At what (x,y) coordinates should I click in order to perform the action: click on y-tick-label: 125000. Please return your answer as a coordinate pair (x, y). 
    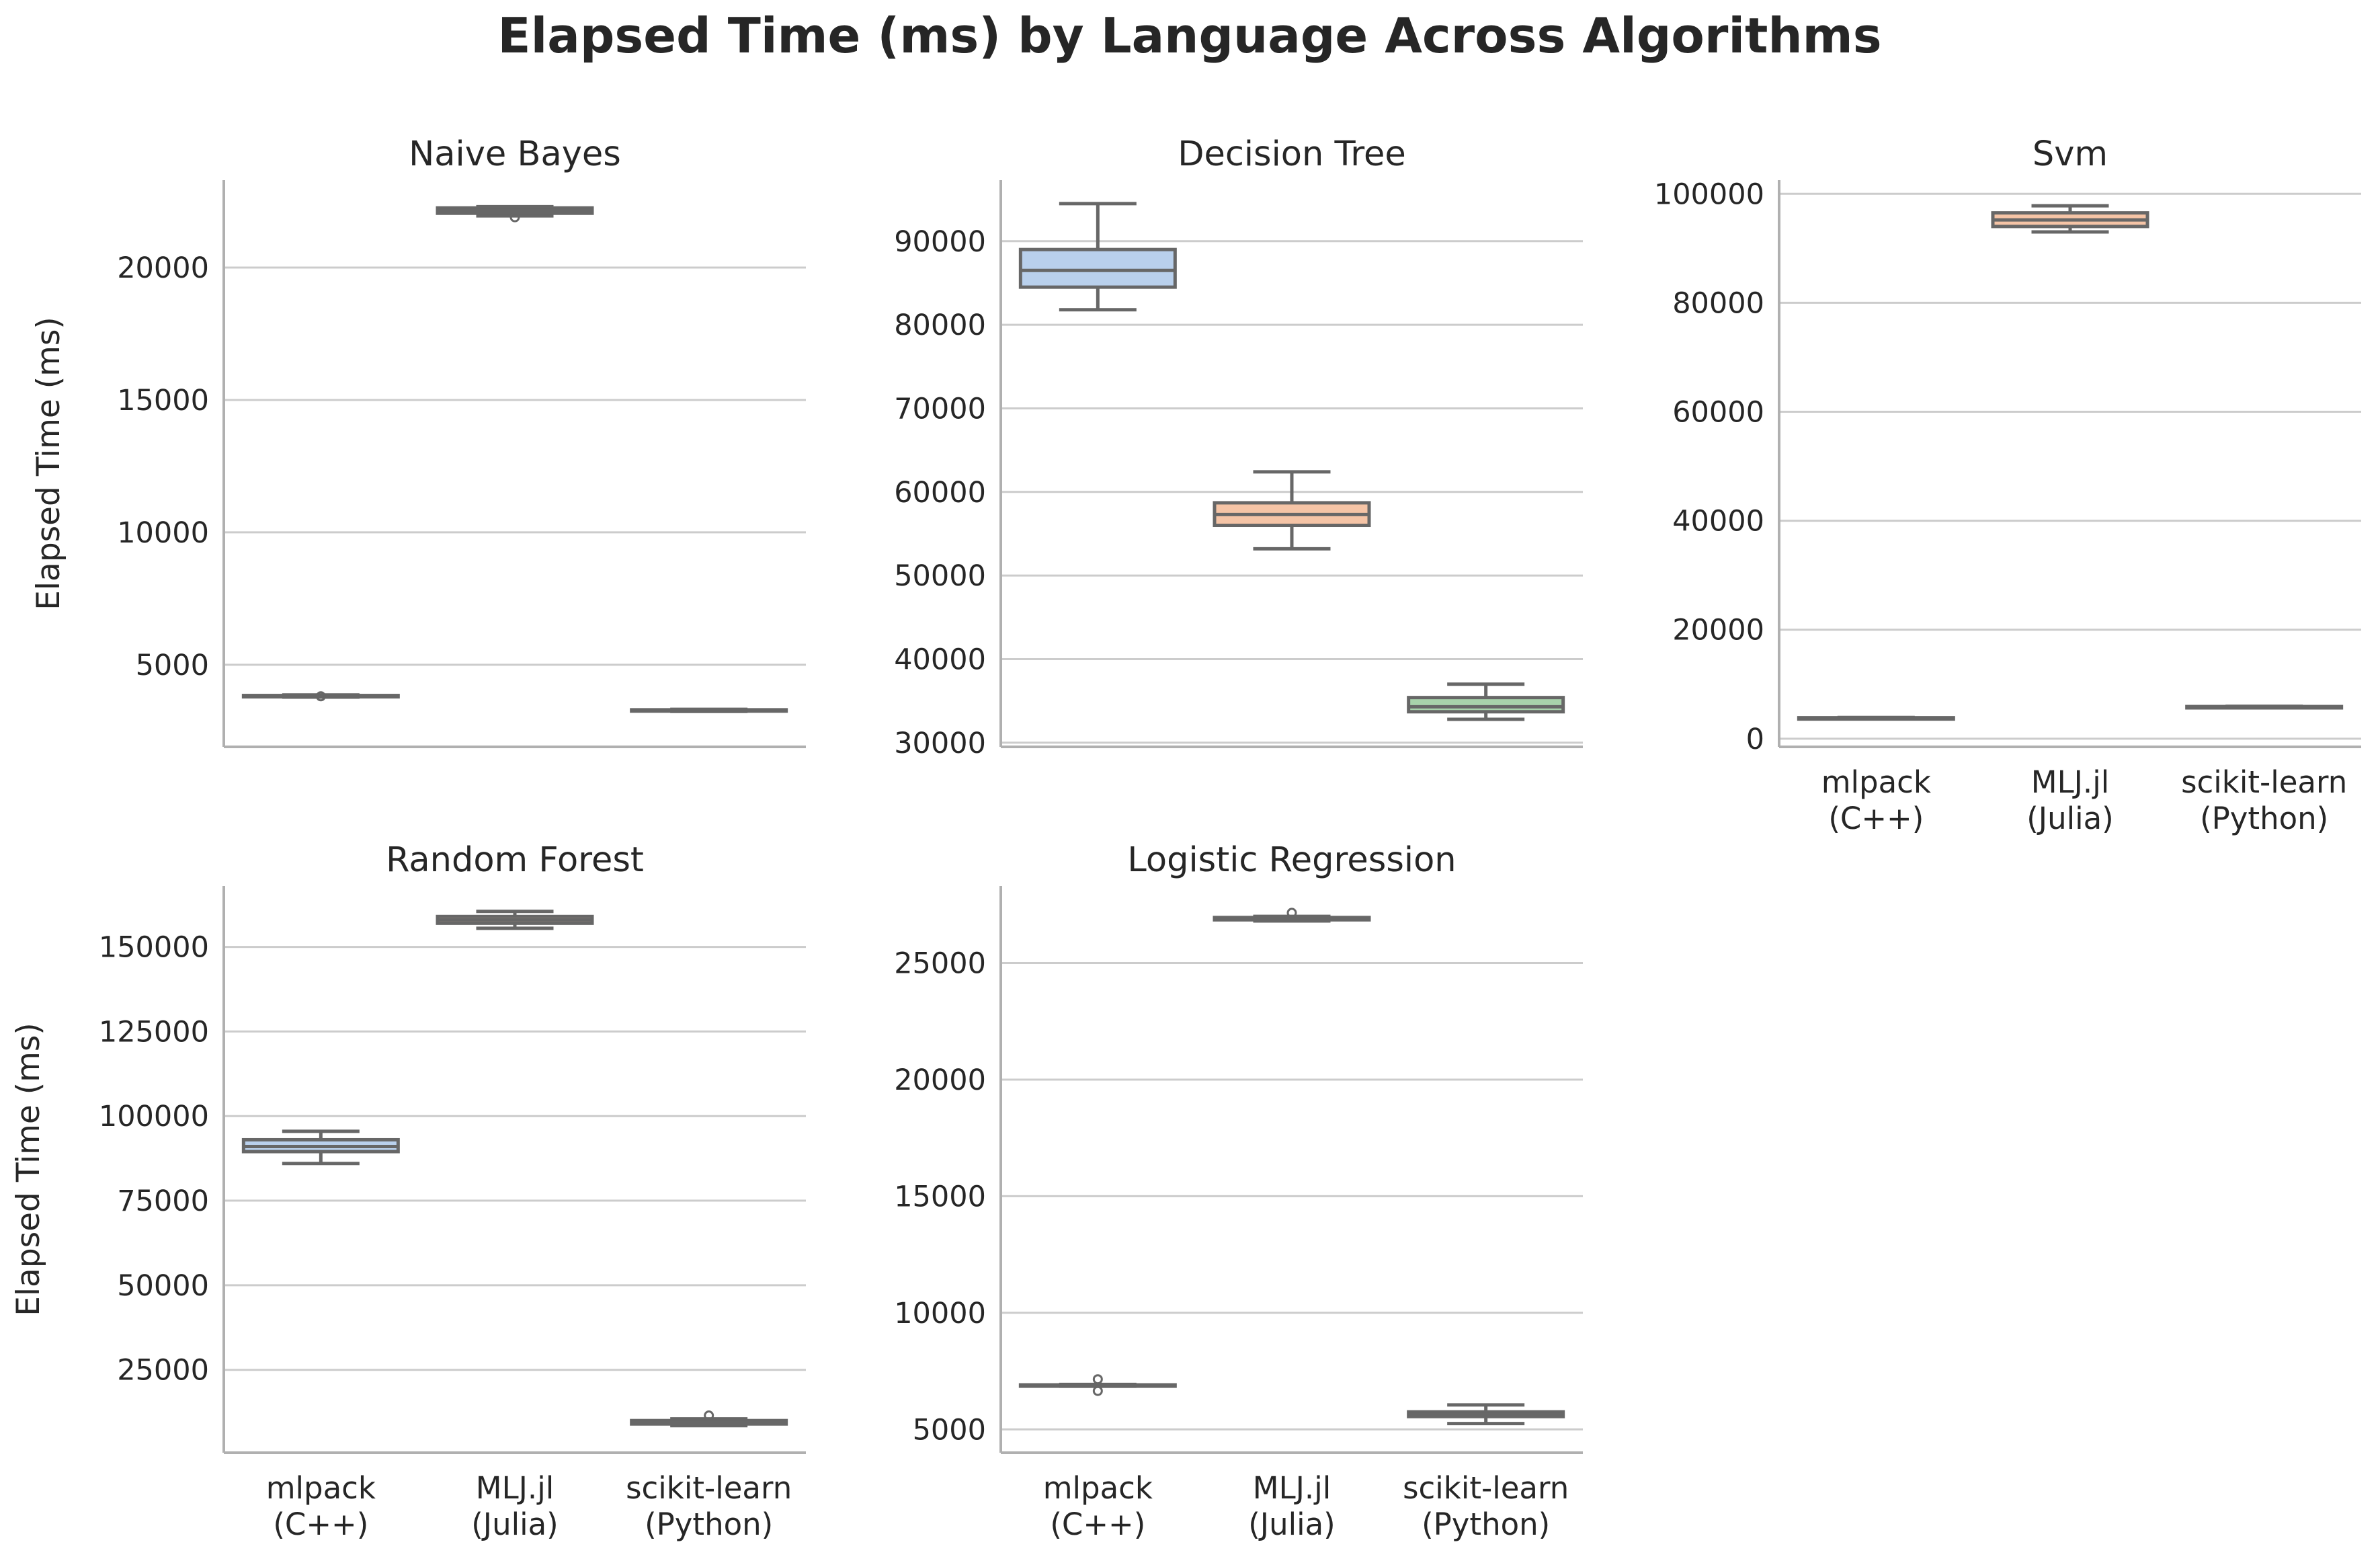
    Looking at the image, I should click on (154, 1032).